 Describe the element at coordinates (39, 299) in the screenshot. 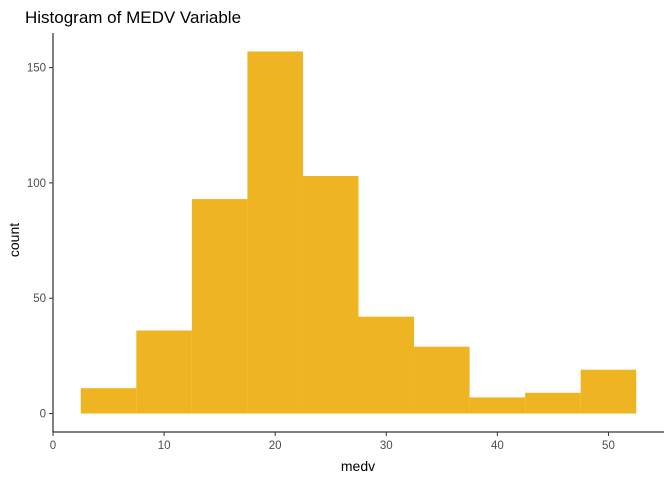

I see `y-tick-label: 50` at that location.